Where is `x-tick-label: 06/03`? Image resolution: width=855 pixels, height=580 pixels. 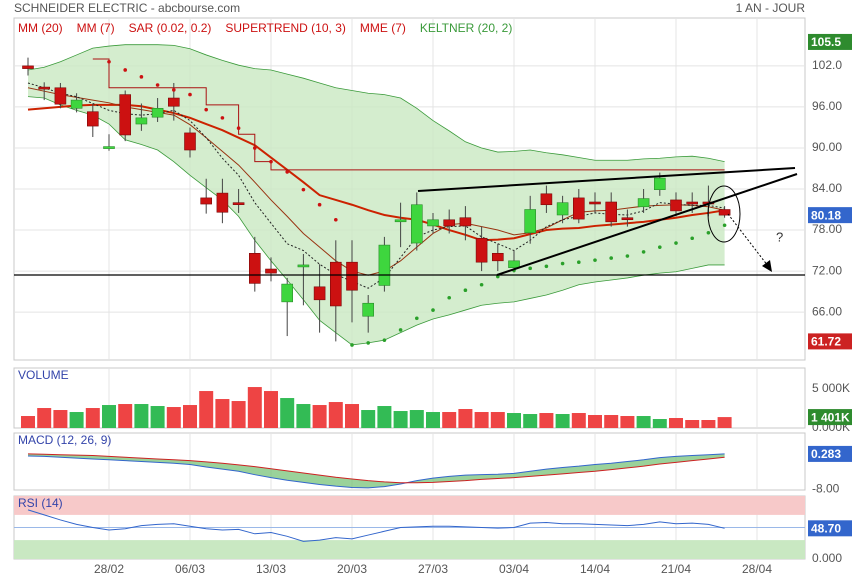 x-tick-label: 06/03 is located at coordinates (190, 569).